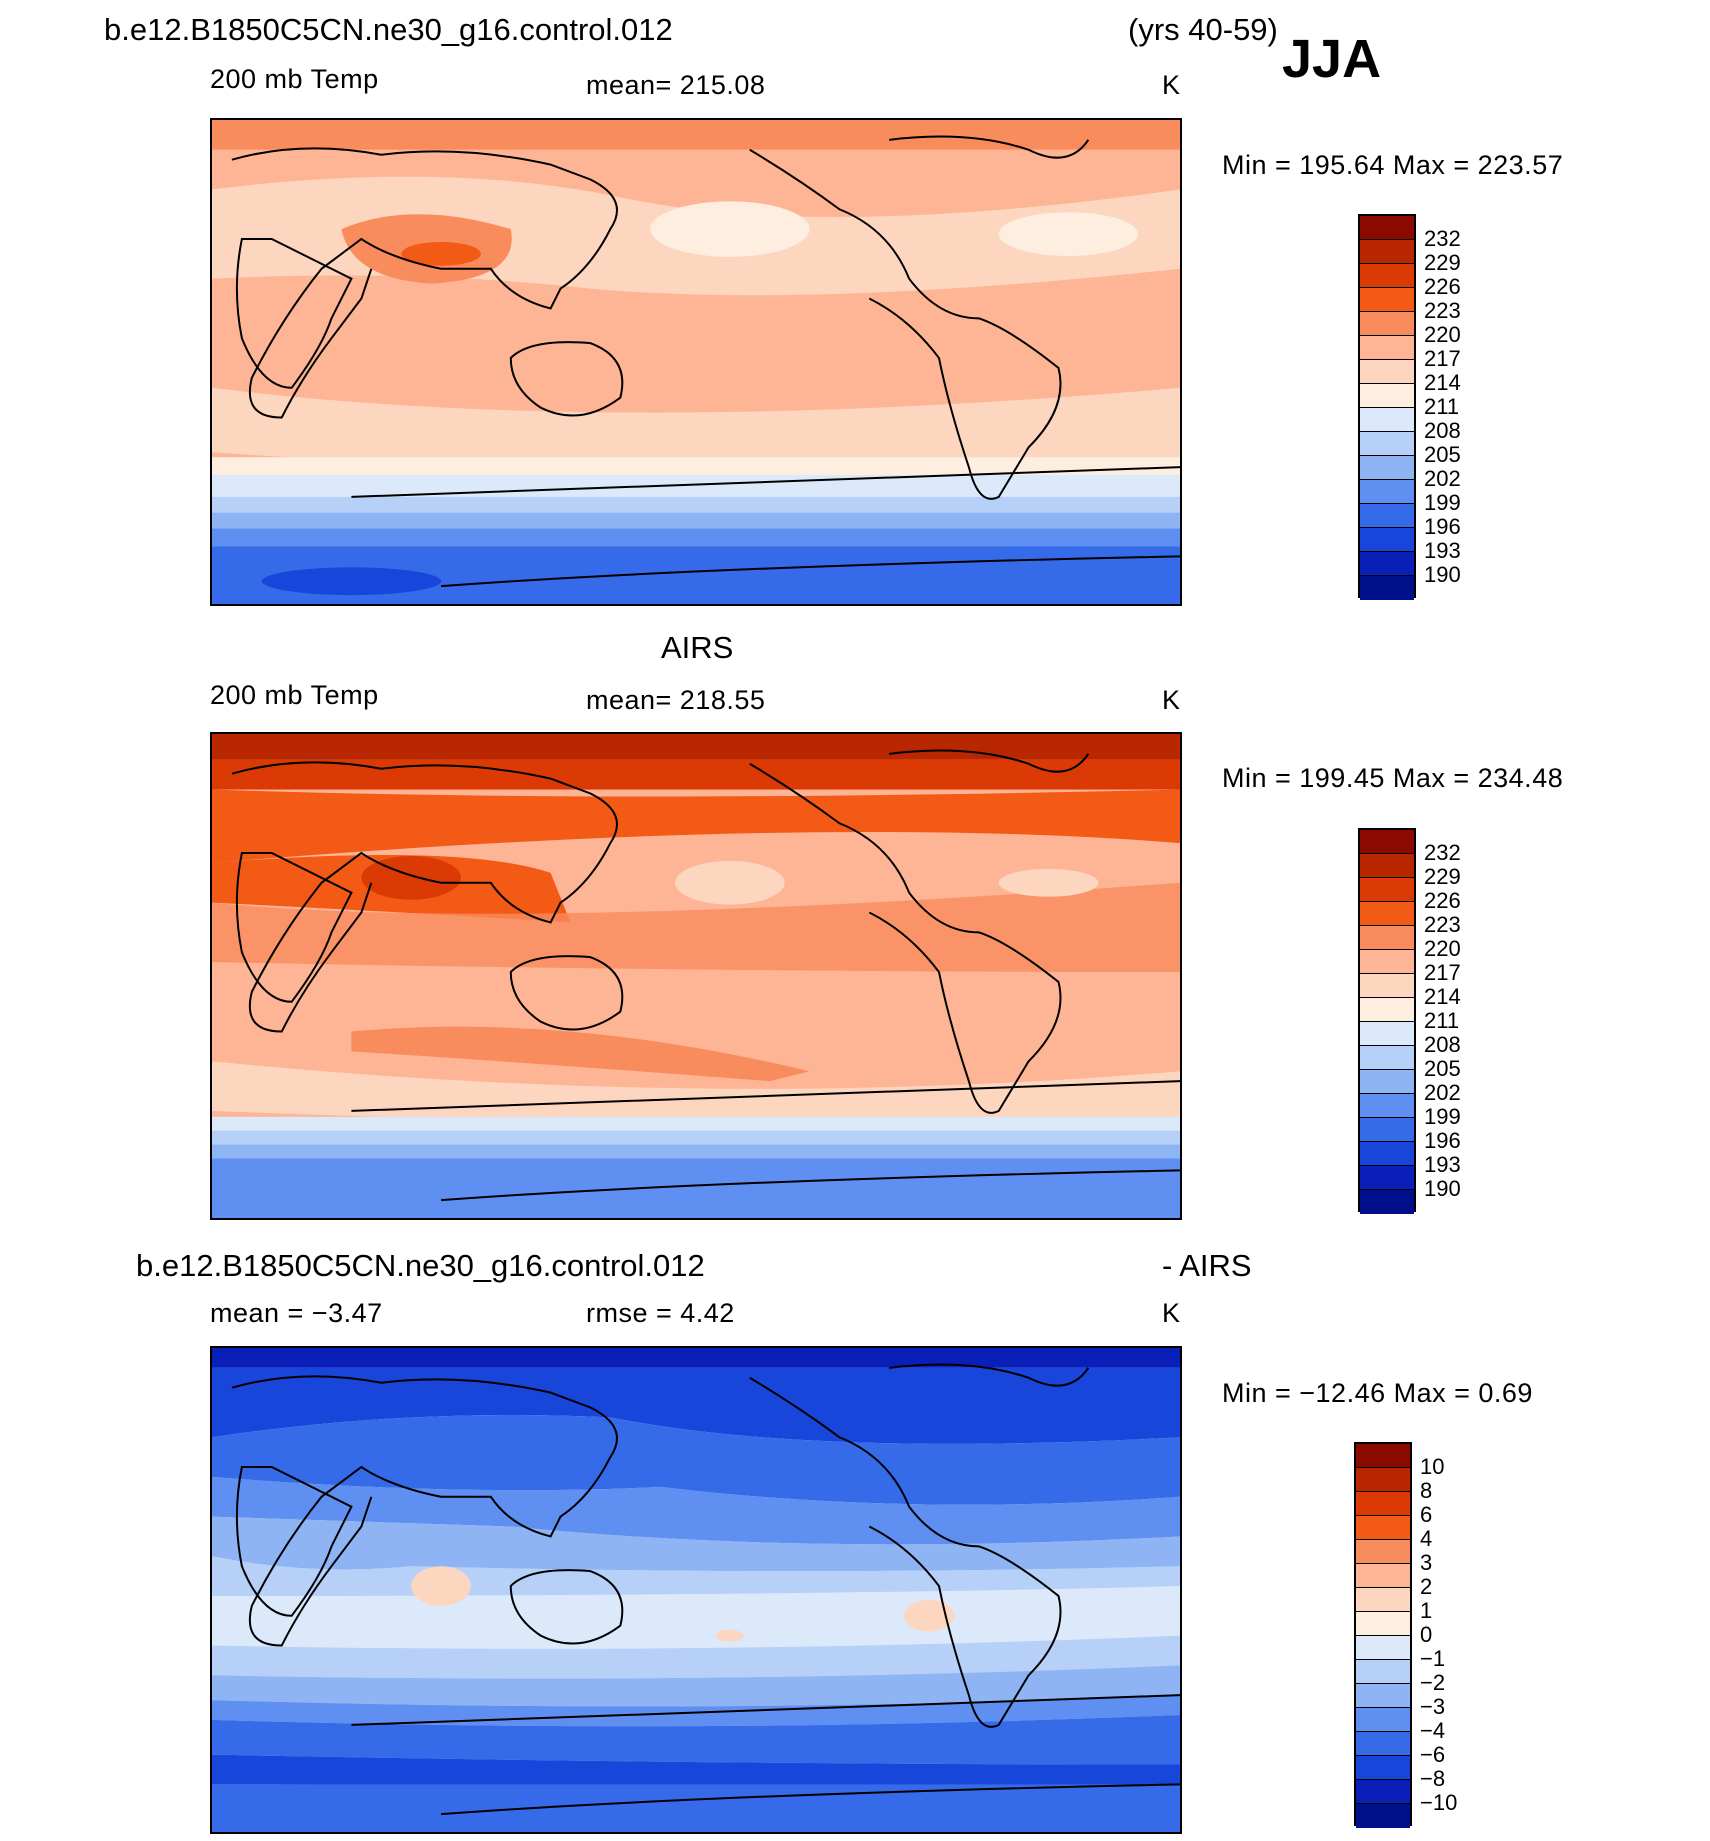 The image size is (1710, 1841). Describe the element at coordinates (1377, 1393) in the screenshot. I see `panel3-minmax: Min = −12.46 Max = 0.69` at that location.